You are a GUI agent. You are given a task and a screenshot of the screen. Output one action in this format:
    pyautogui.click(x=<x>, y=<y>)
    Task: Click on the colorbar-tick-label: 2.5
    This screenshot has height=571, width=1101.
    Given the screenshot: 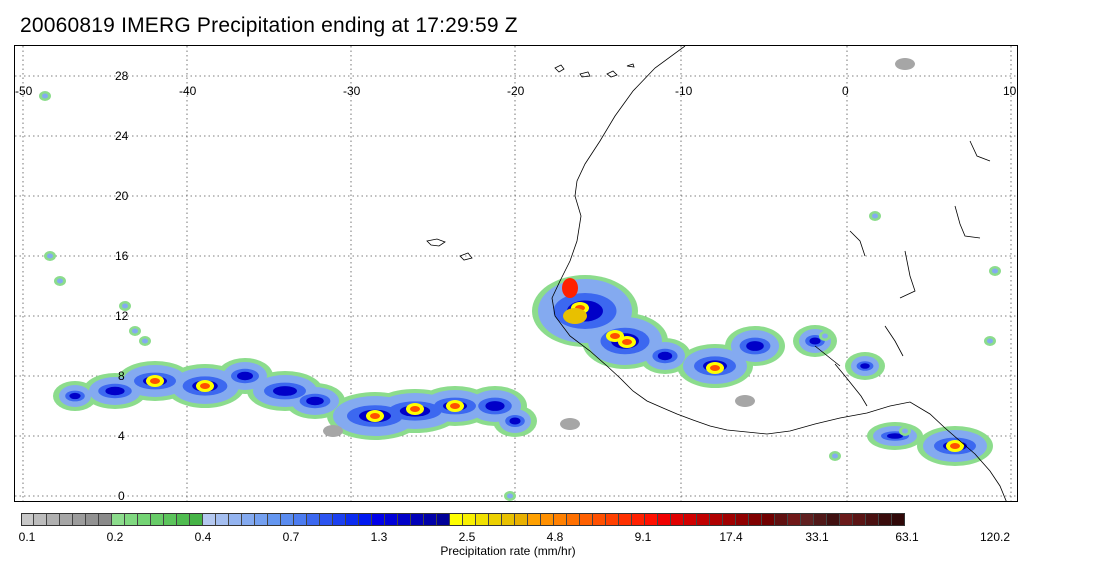 What is the action you would take?
    pyautogui.click(x=467, y=537)
    